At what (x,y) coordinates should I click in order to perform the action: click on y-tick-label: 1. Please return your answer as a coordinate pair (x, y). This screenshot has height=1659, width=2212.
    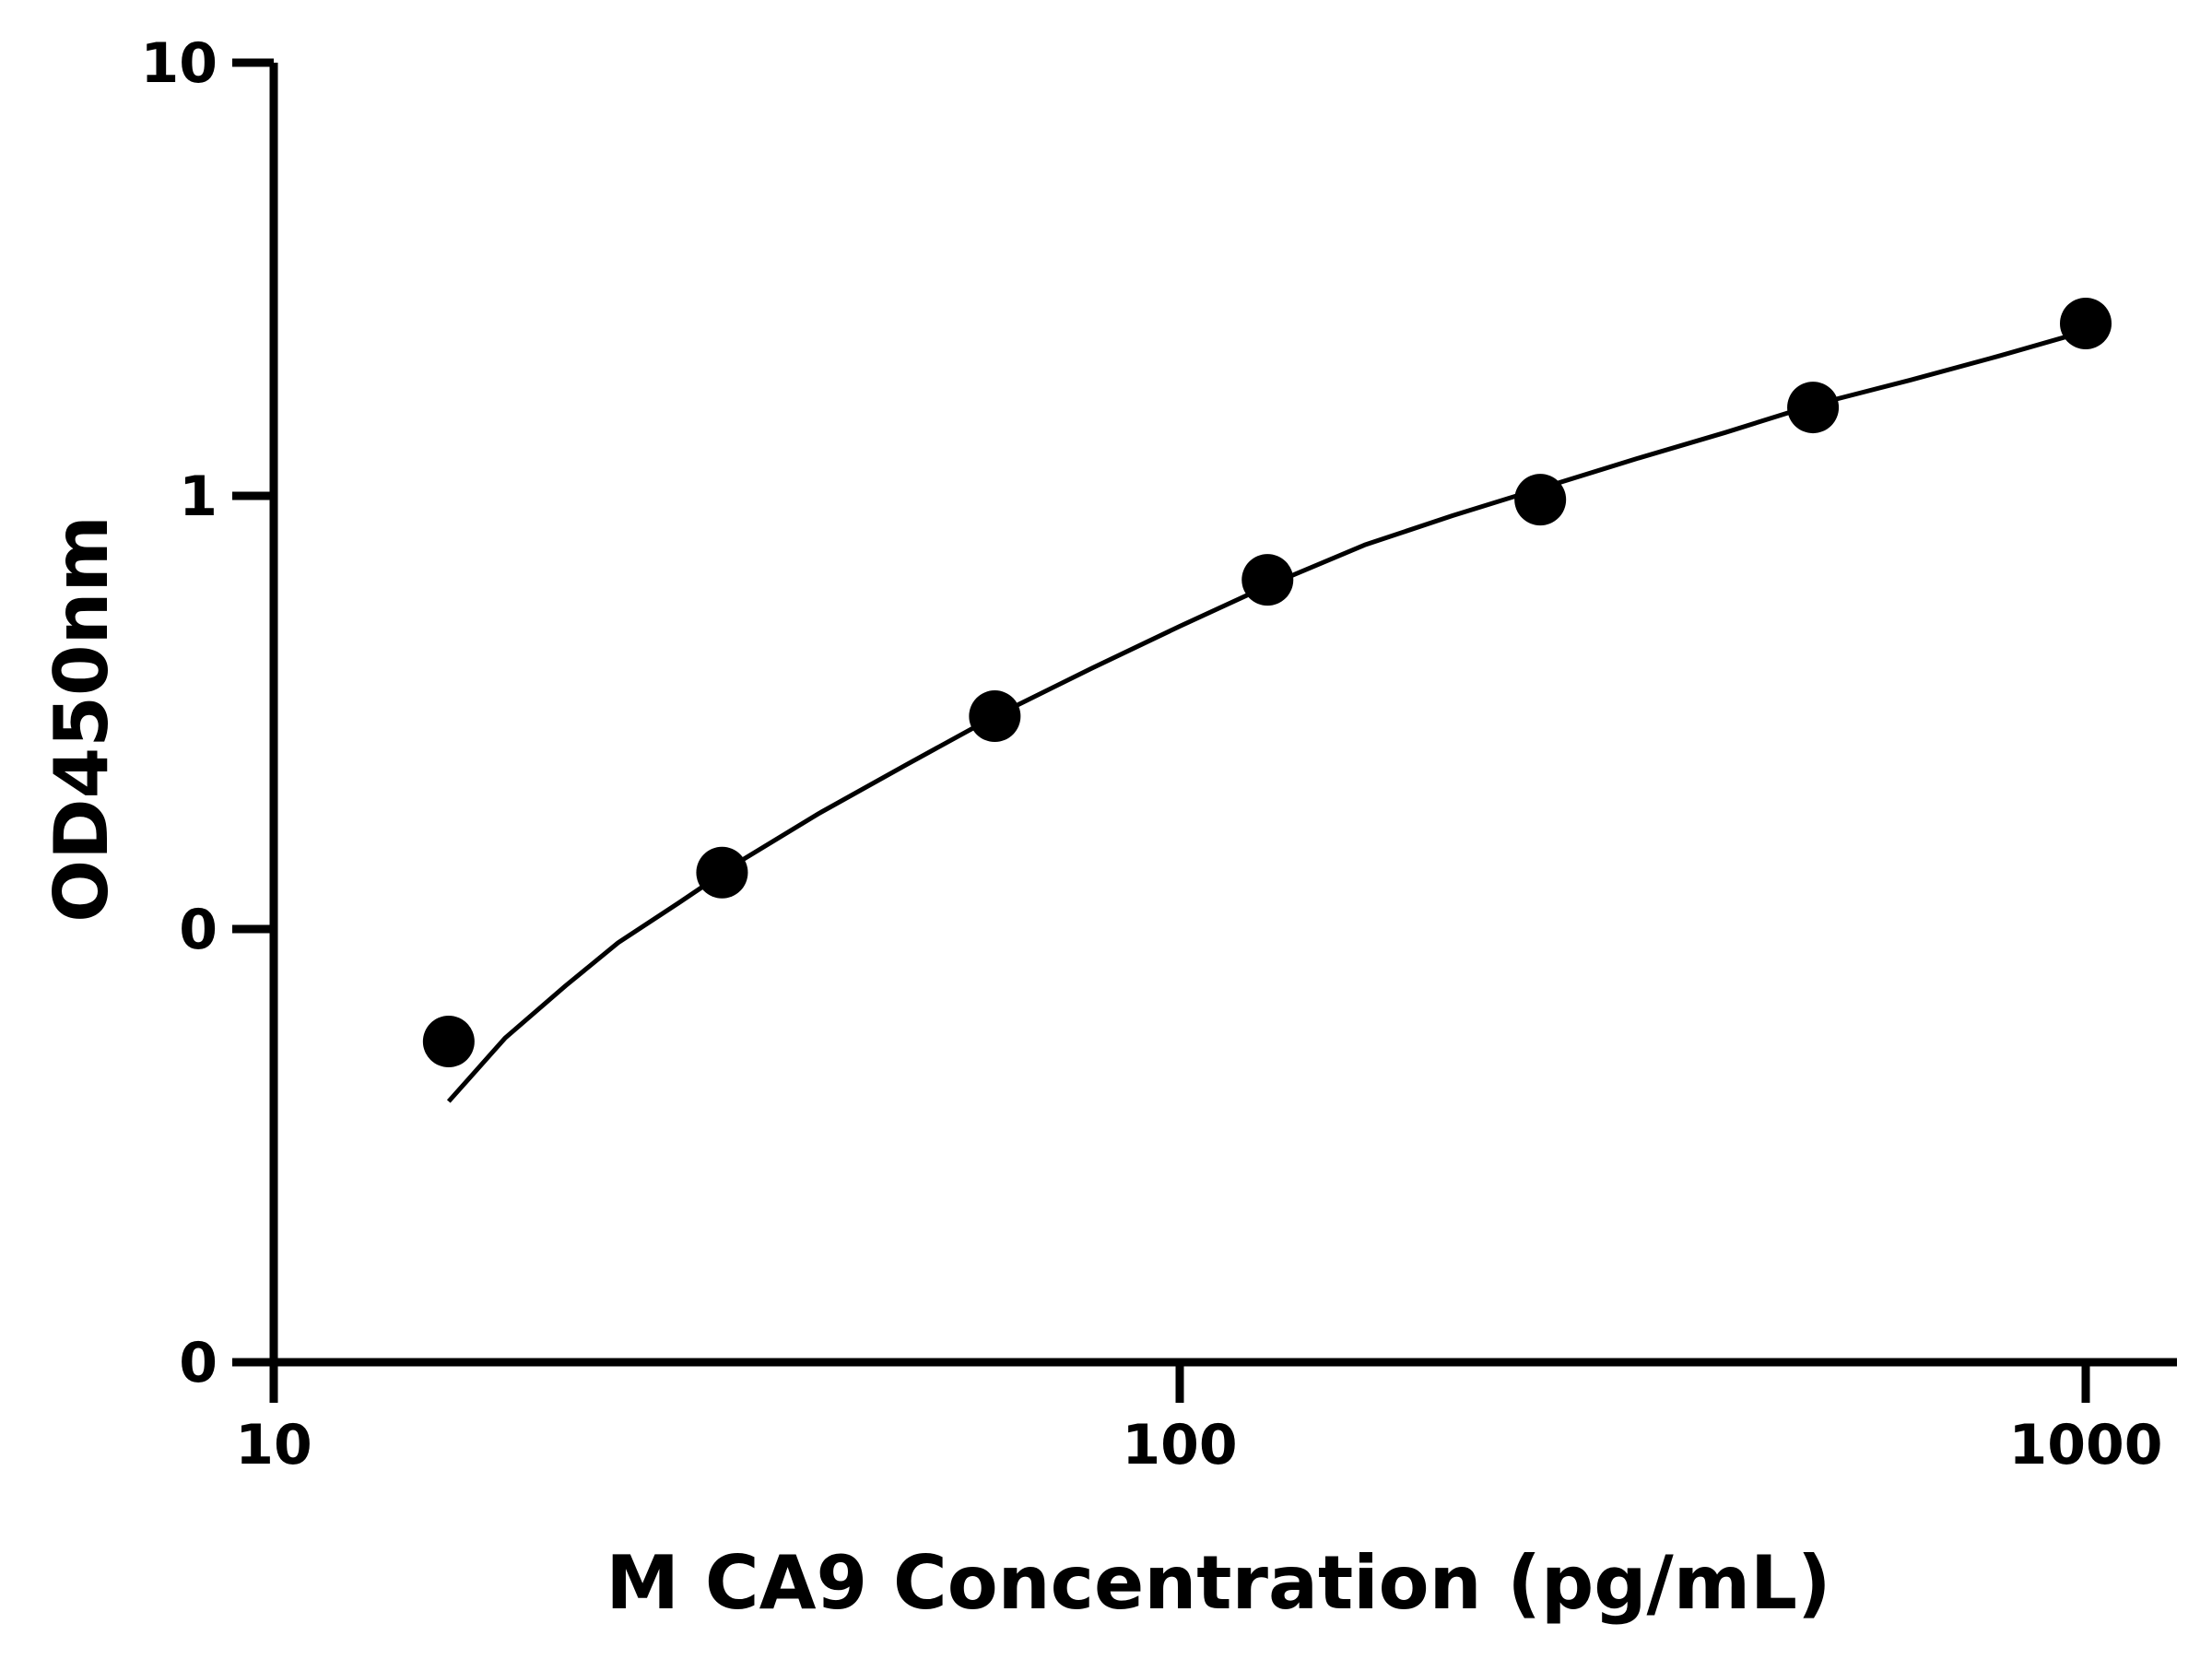
    Looking at the image, I should click on (198, 497).